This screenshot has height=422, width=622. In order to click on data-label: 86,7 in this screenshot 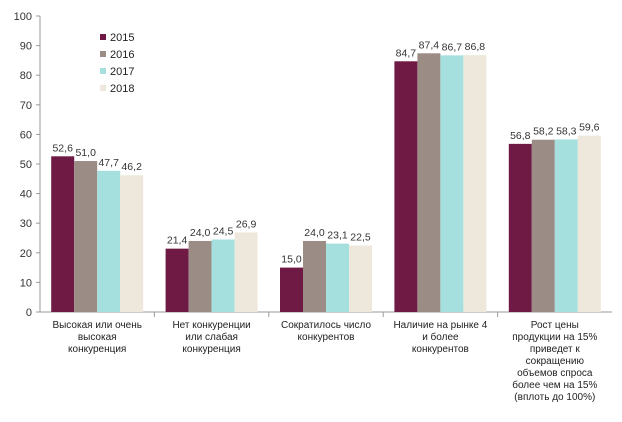, I will do `click(452, 47)`.